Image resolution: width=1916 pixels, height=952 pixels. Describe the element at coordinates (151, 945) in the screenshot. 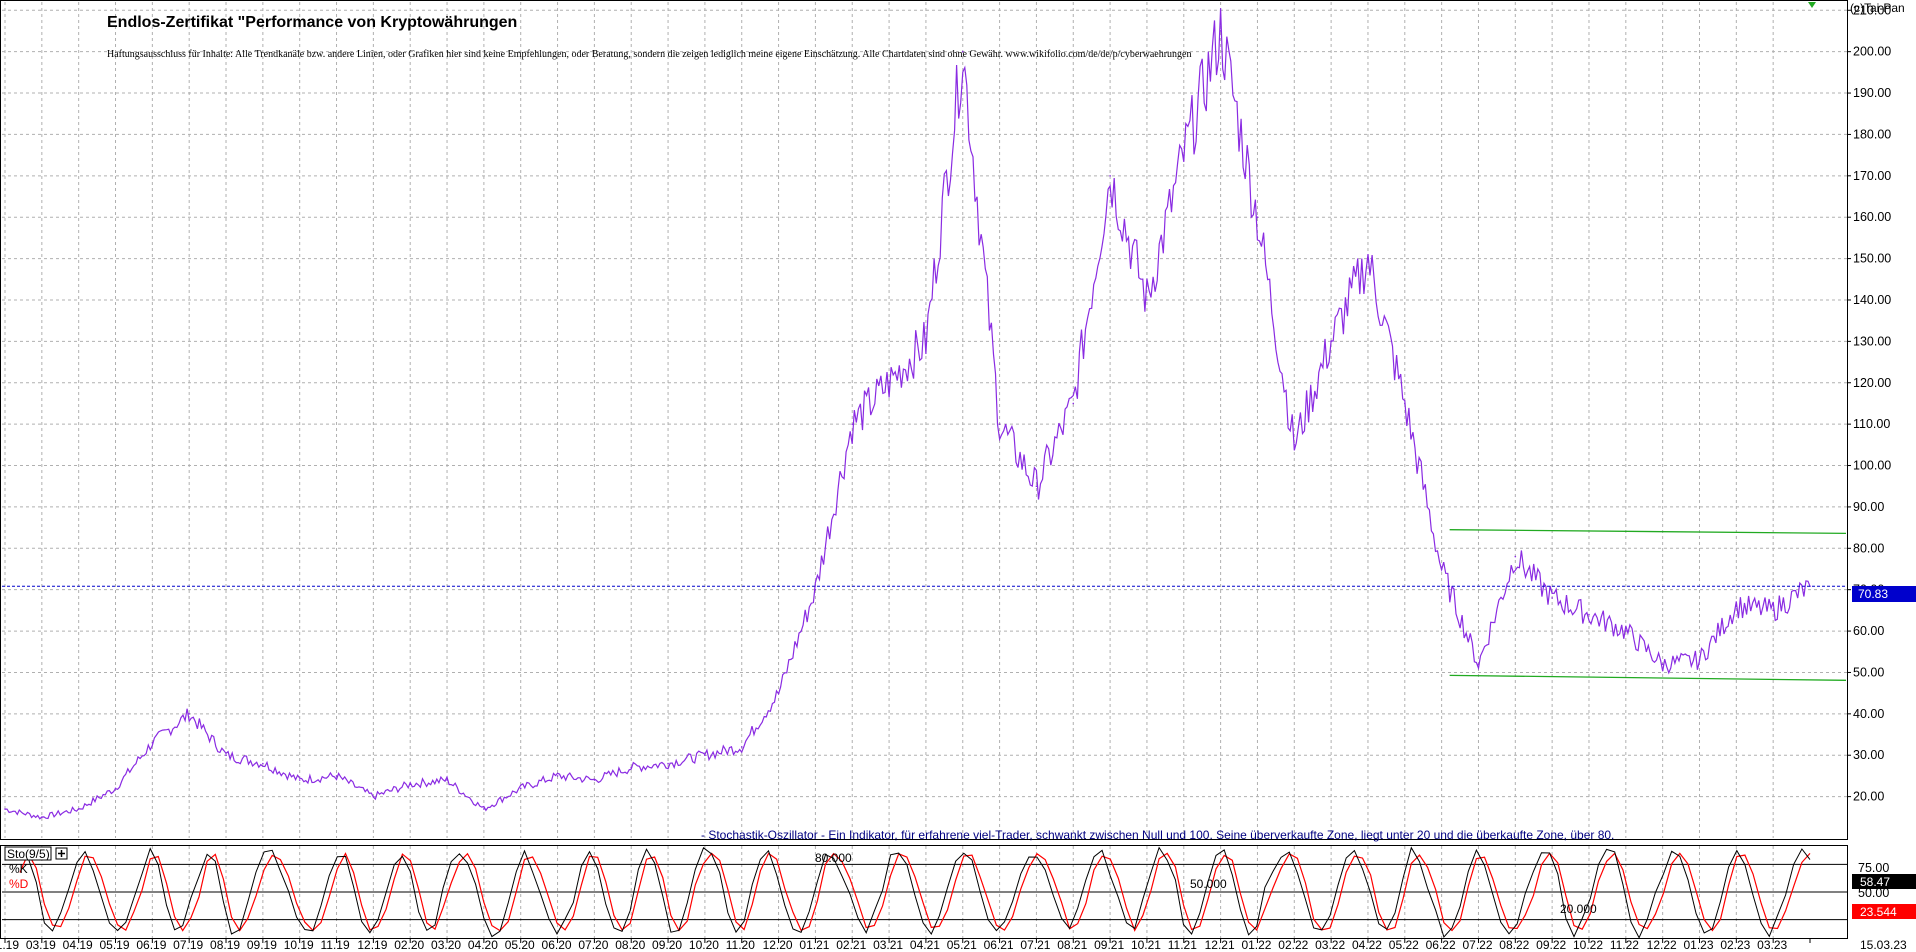

I see `x-tick-label: 06.19` at that location.